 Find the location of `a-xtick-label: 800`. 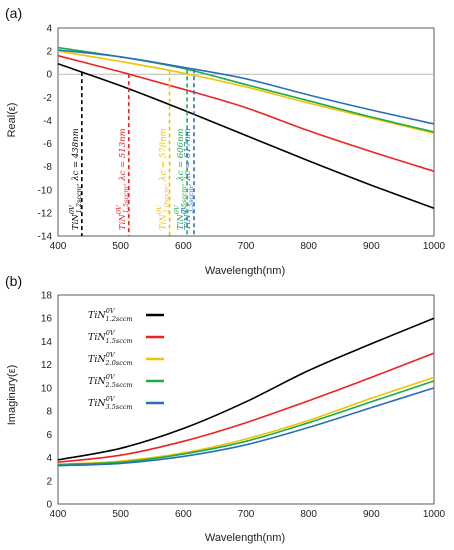

a-xtick-label: 800 is located at coordinates (308, 246).